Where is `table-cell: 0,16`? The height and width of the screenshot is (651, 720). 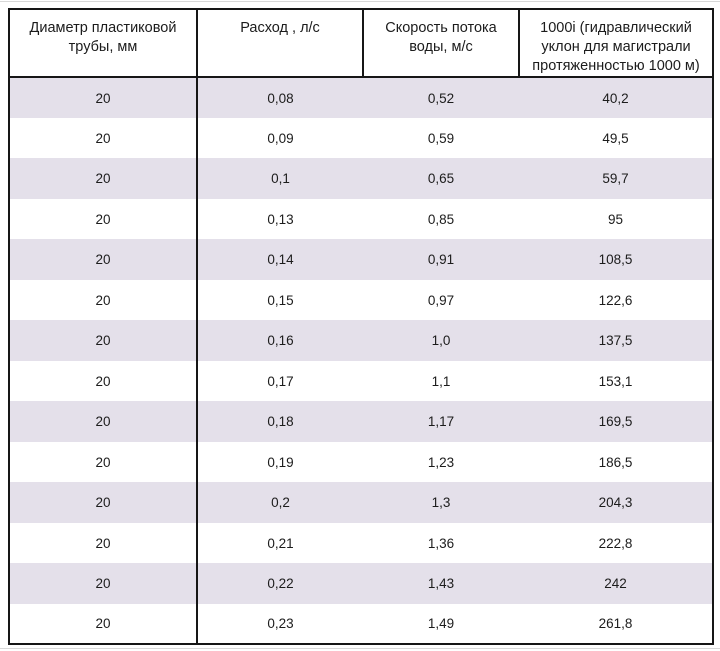 table-cell: 0,16 is located at coordinates (280, 341).